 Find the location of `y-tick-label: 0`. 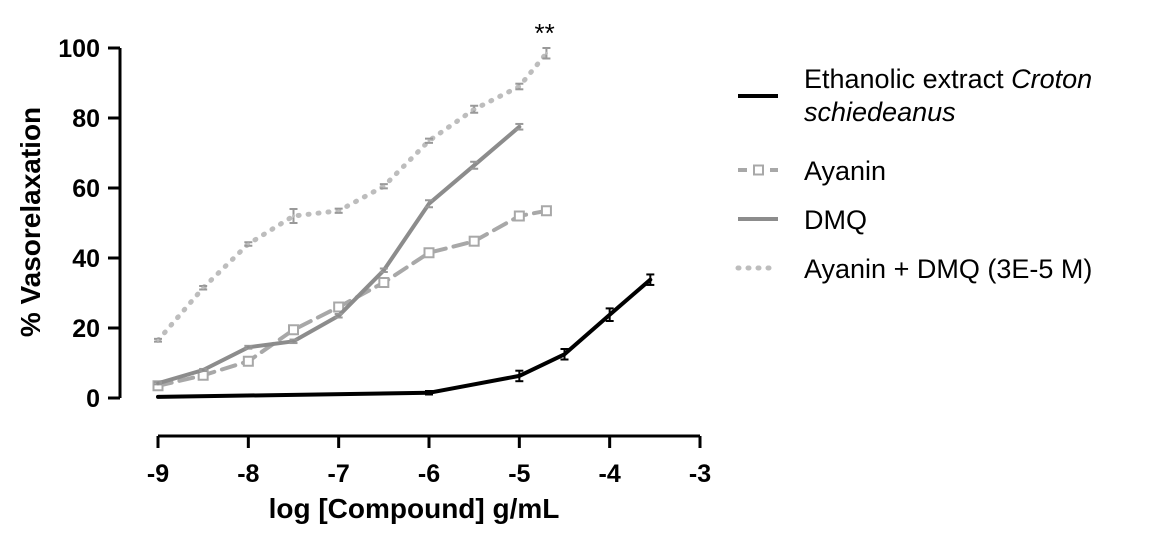

y-tick-label: 0 is located at coordinates (93, 399).